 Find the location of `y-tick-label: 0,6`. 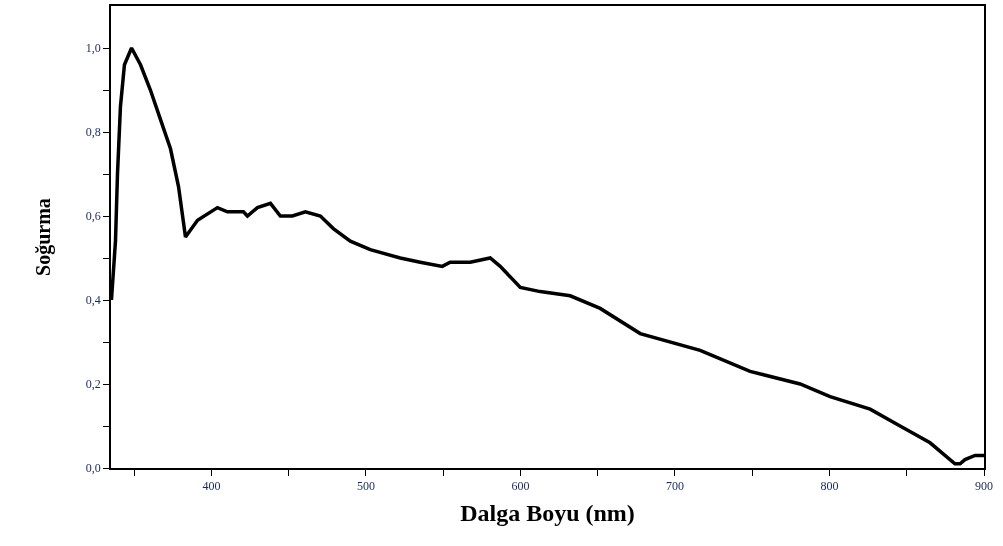

y-tick-label: 0,6 is located at coordinates (93, 216).